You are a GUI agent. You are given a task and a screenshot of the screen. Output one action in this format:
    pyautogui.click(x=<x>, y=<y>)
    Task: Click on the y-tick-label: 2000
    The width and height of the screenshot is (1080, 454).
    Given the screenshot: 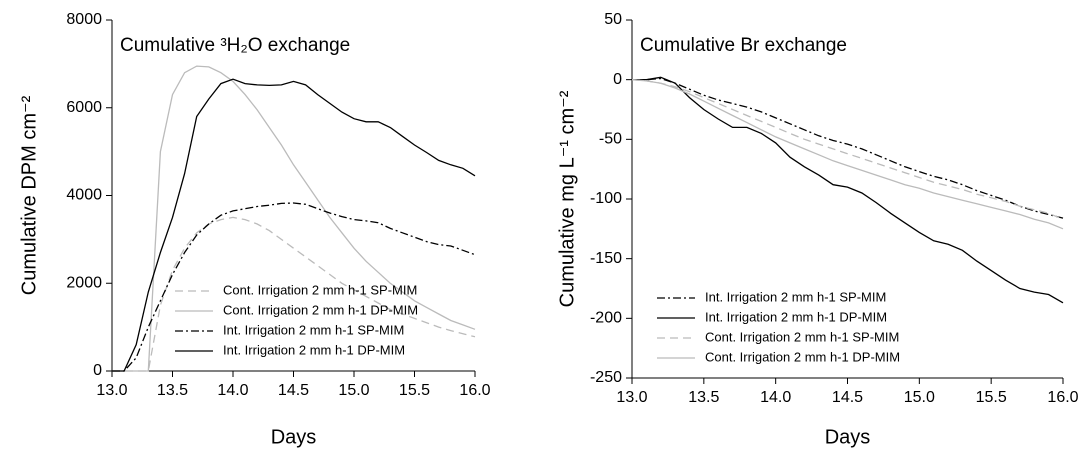 What is the action you would take?
    pyautogui.click(x=84, y=282)
    